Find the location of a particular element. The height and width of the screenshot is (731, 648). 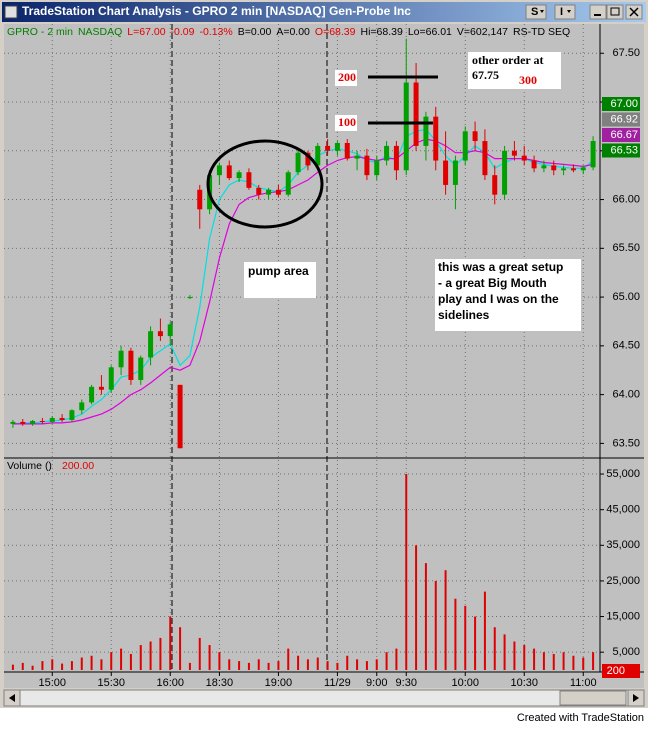

minimize-button is located at coordinates (598, 12).